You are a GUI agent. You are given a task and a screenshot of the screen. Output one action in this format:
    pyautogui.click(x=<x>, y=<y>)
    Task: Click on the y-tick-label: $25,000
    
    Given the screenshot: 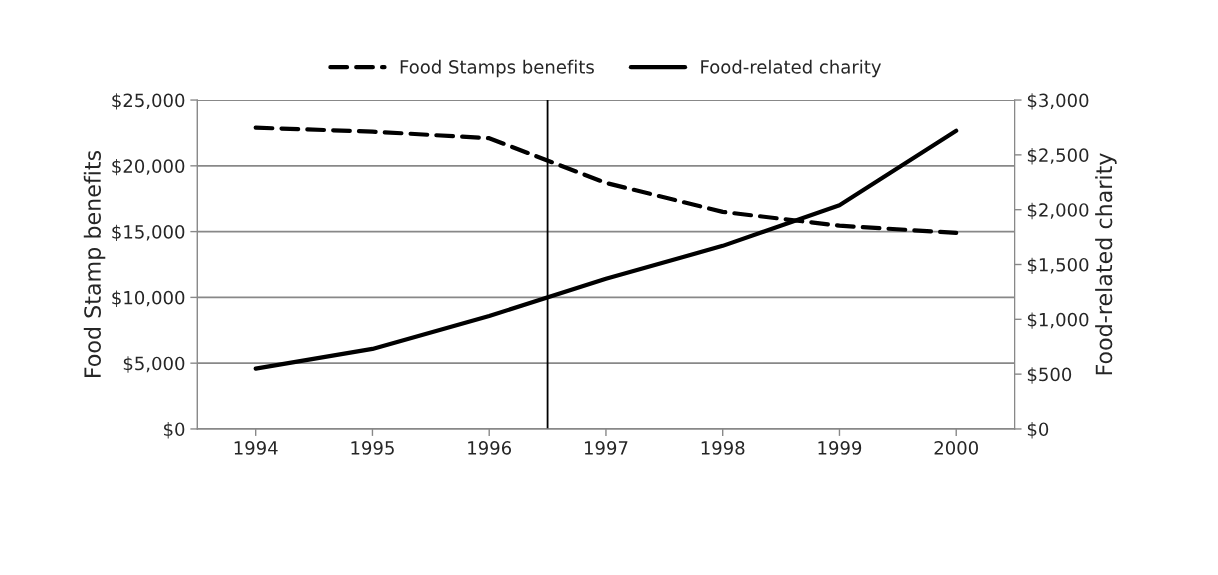 What is the action you would take?
    pyautogui.click(x=148, y=101)
    